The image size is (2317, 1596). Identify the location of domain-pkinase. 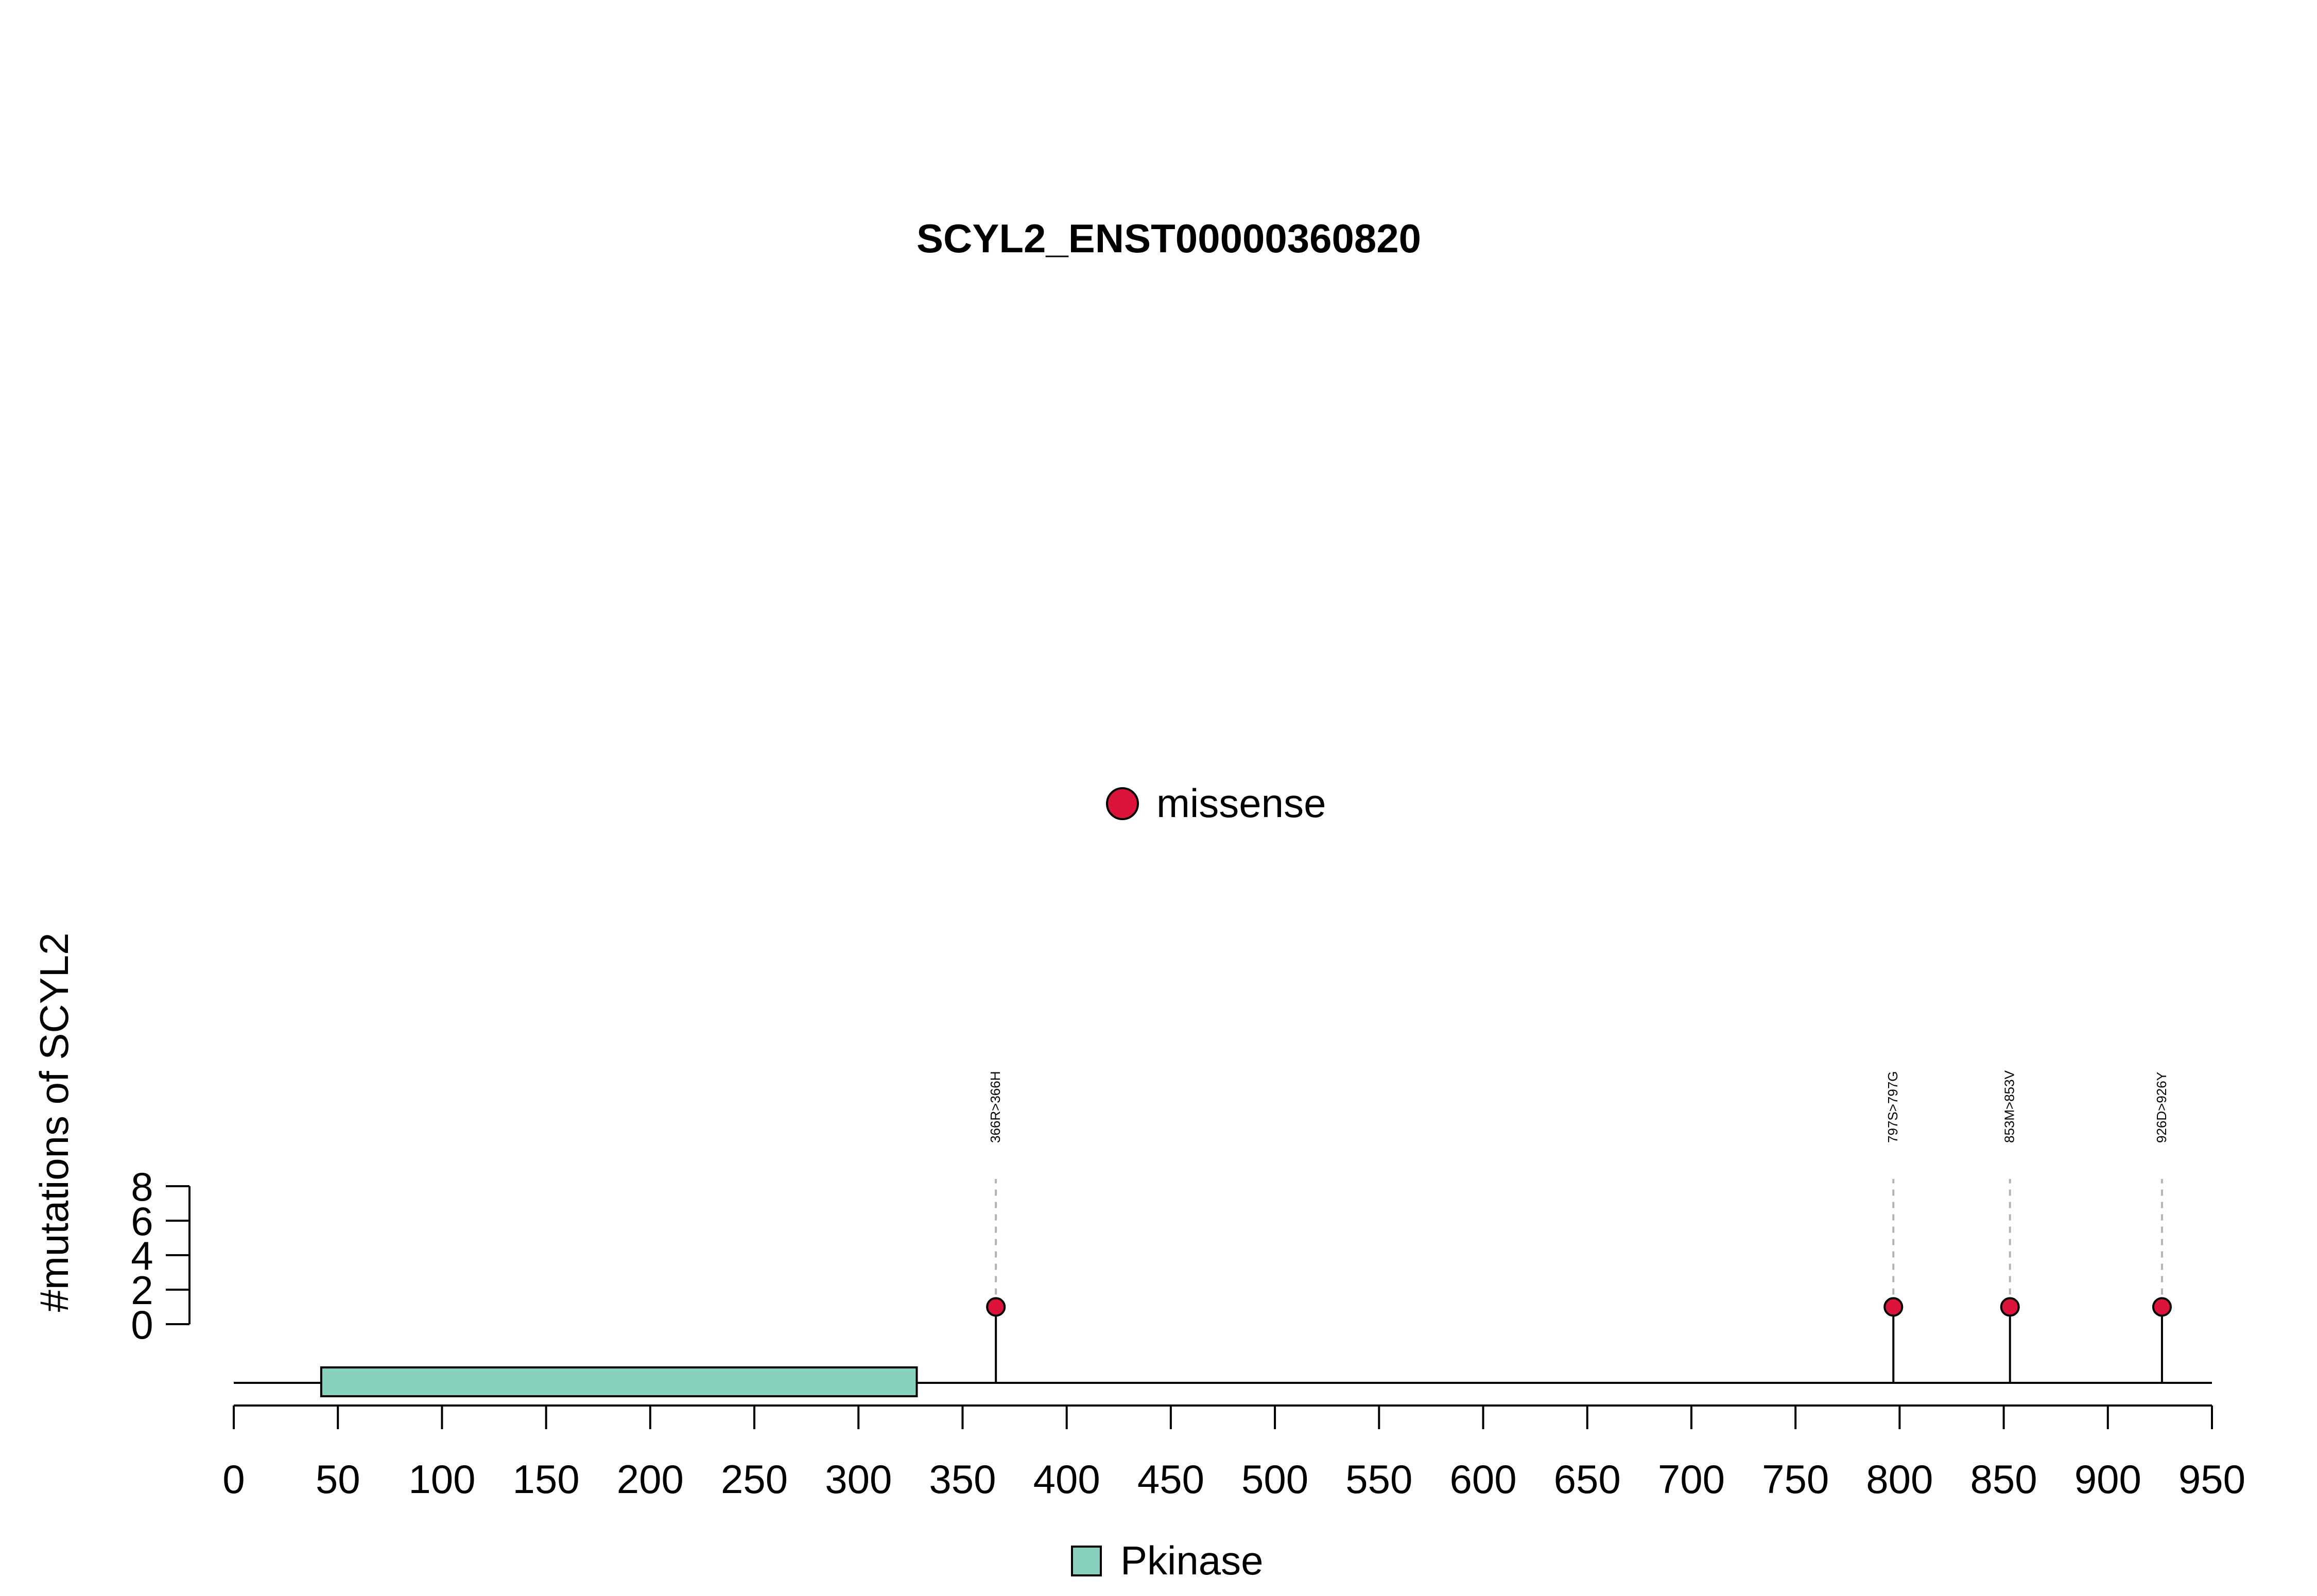
(619, 1382).